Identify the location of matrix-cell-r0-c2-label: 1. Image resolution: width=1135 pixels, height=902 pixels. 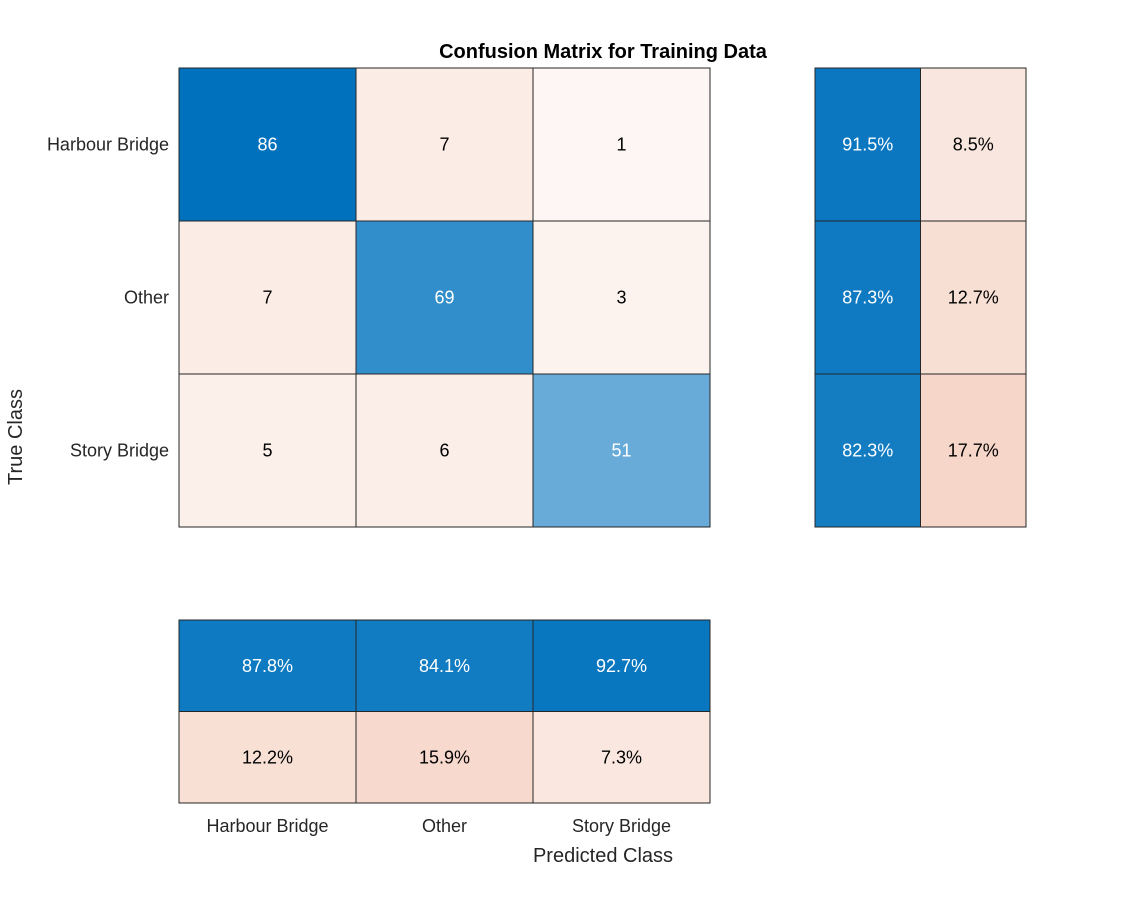
(621, 145).